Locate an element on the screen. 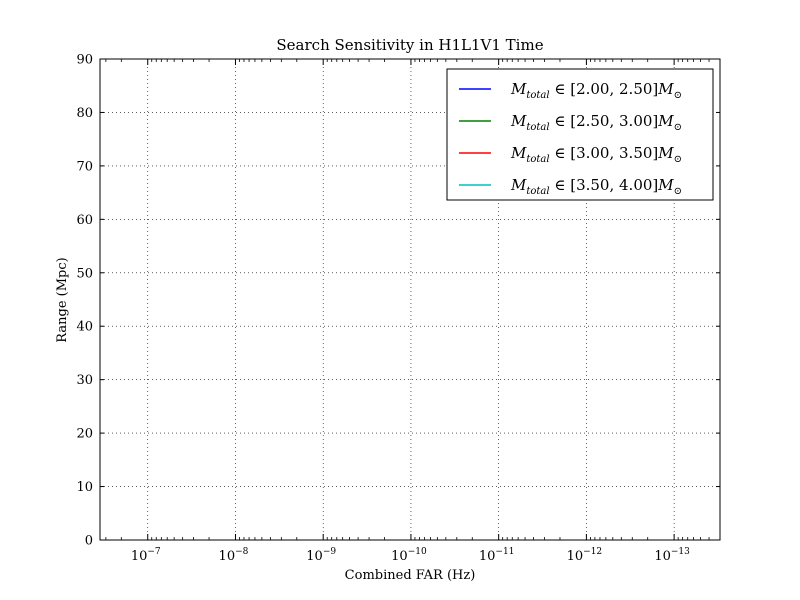 This screenshot has width=800, height=600. chart-title: Search Sensitivity in H1L1V1 Time is located at coordinates (409, 45).